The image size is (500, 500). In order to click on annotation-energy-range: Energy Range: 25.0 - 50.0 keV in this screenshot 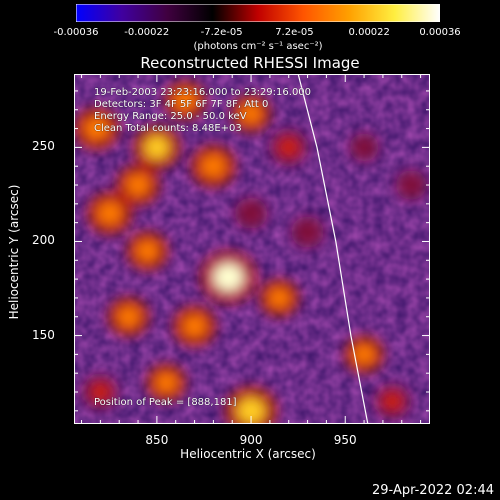, I will do `click(170, 116)`.